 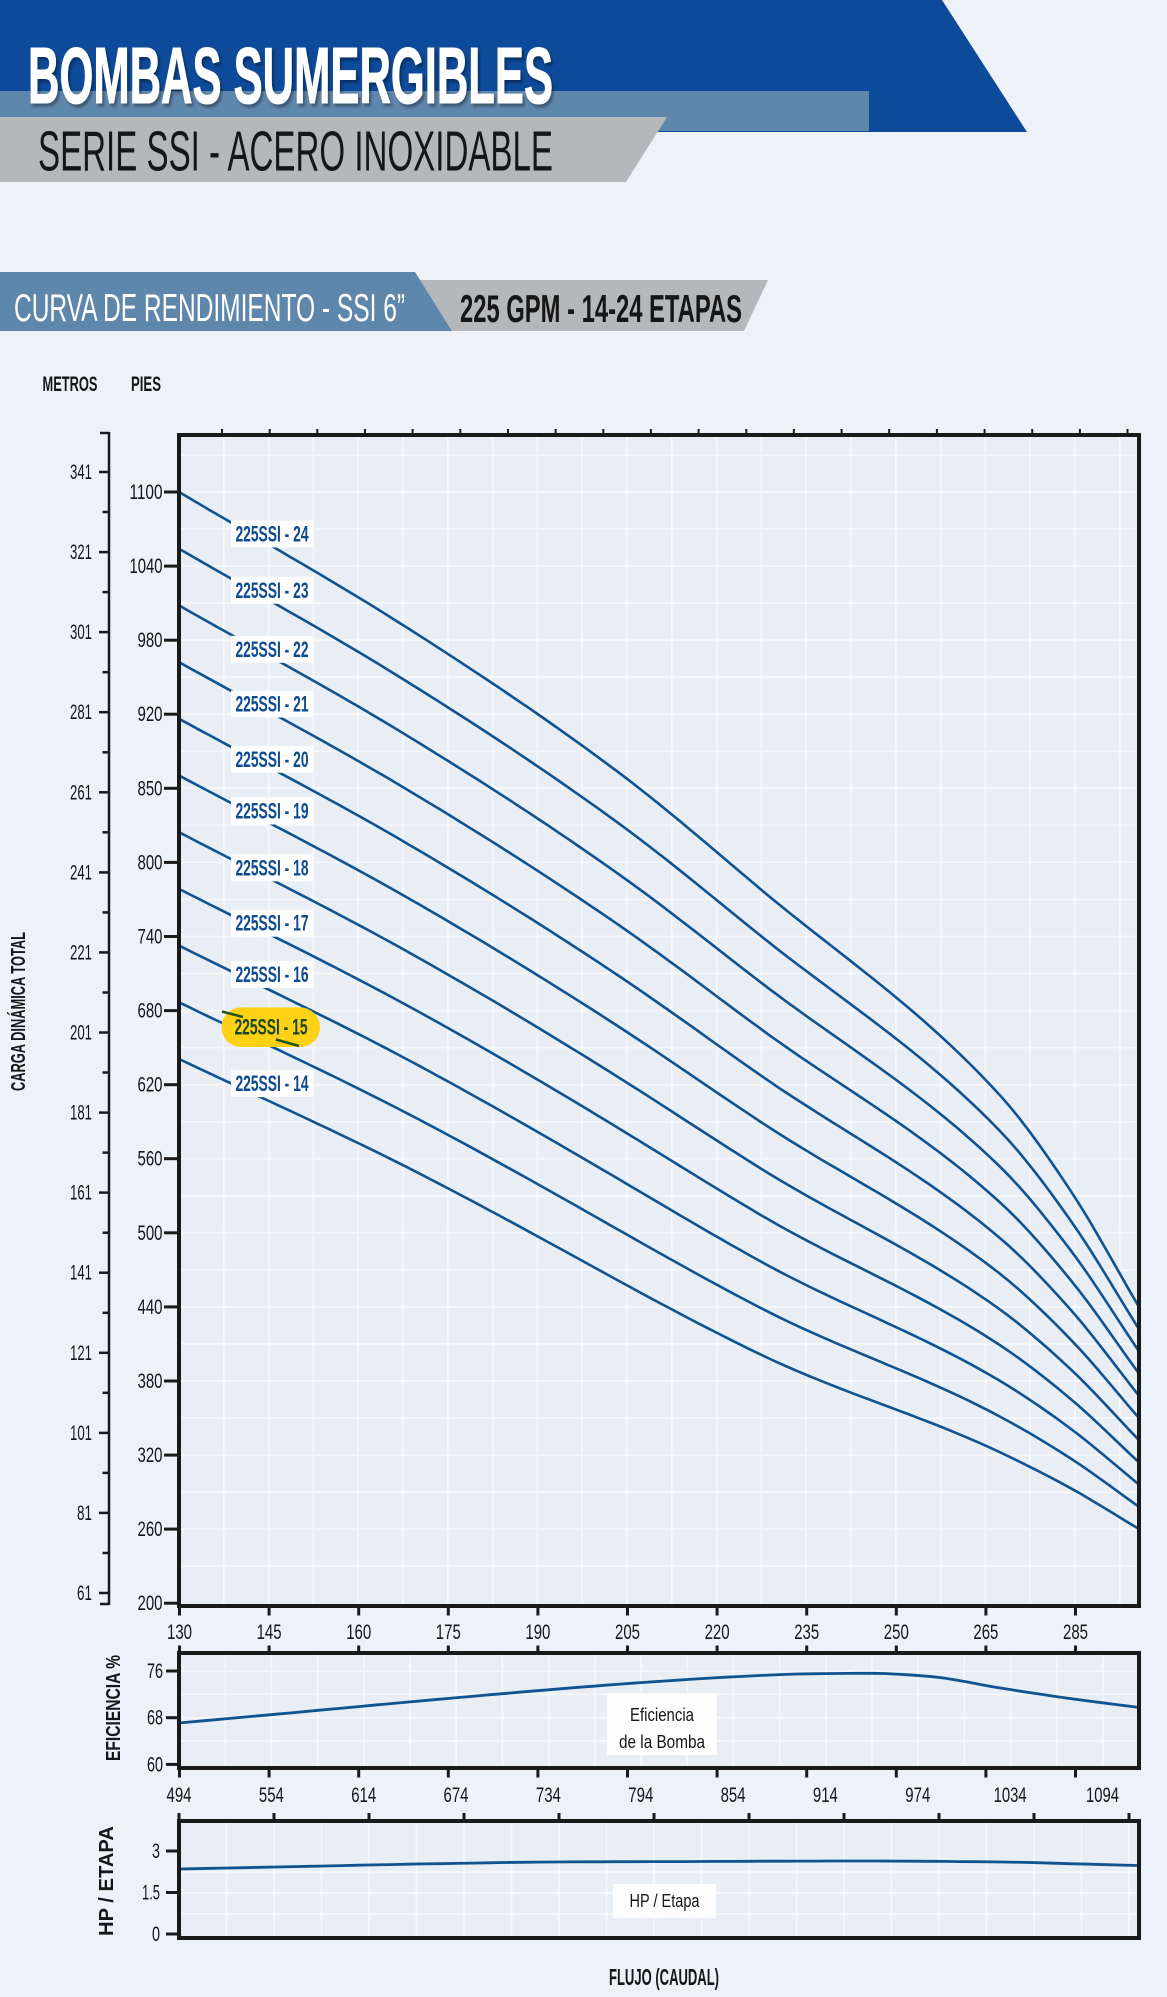 I want to click on svg-text: CARGA DINÁMICA TOTAL, so click(x=18, y=1011).